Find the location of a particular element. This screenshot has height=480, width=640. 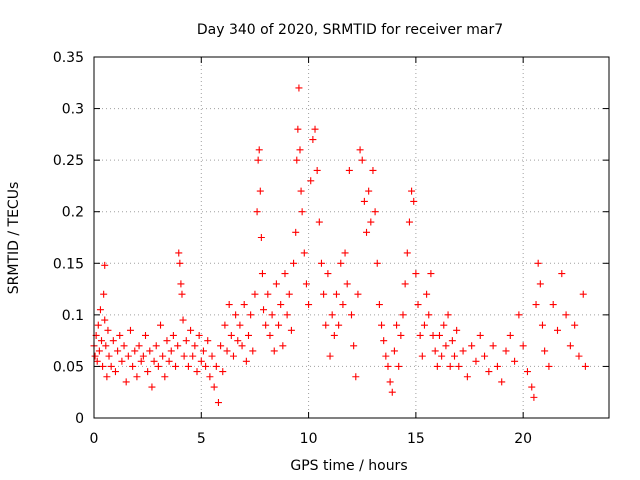

y-tick-label: 0.25 is located at coordinates (68, 161).